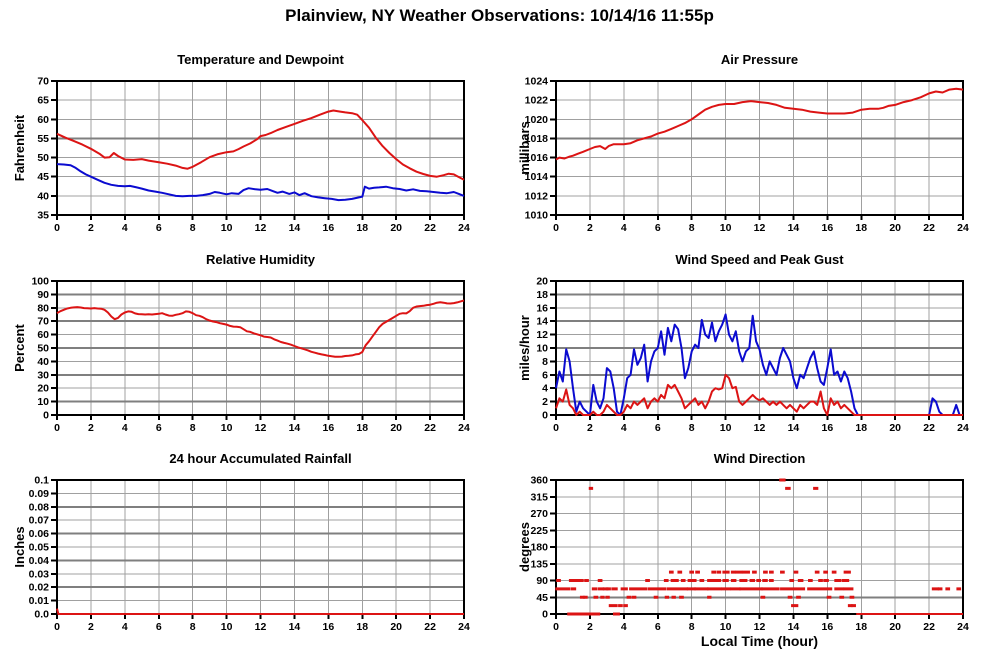  What do you see at coordinates (43, 158) in the screenshot?
I see `y-tick-label: 50` at bounding box center [43, 158].